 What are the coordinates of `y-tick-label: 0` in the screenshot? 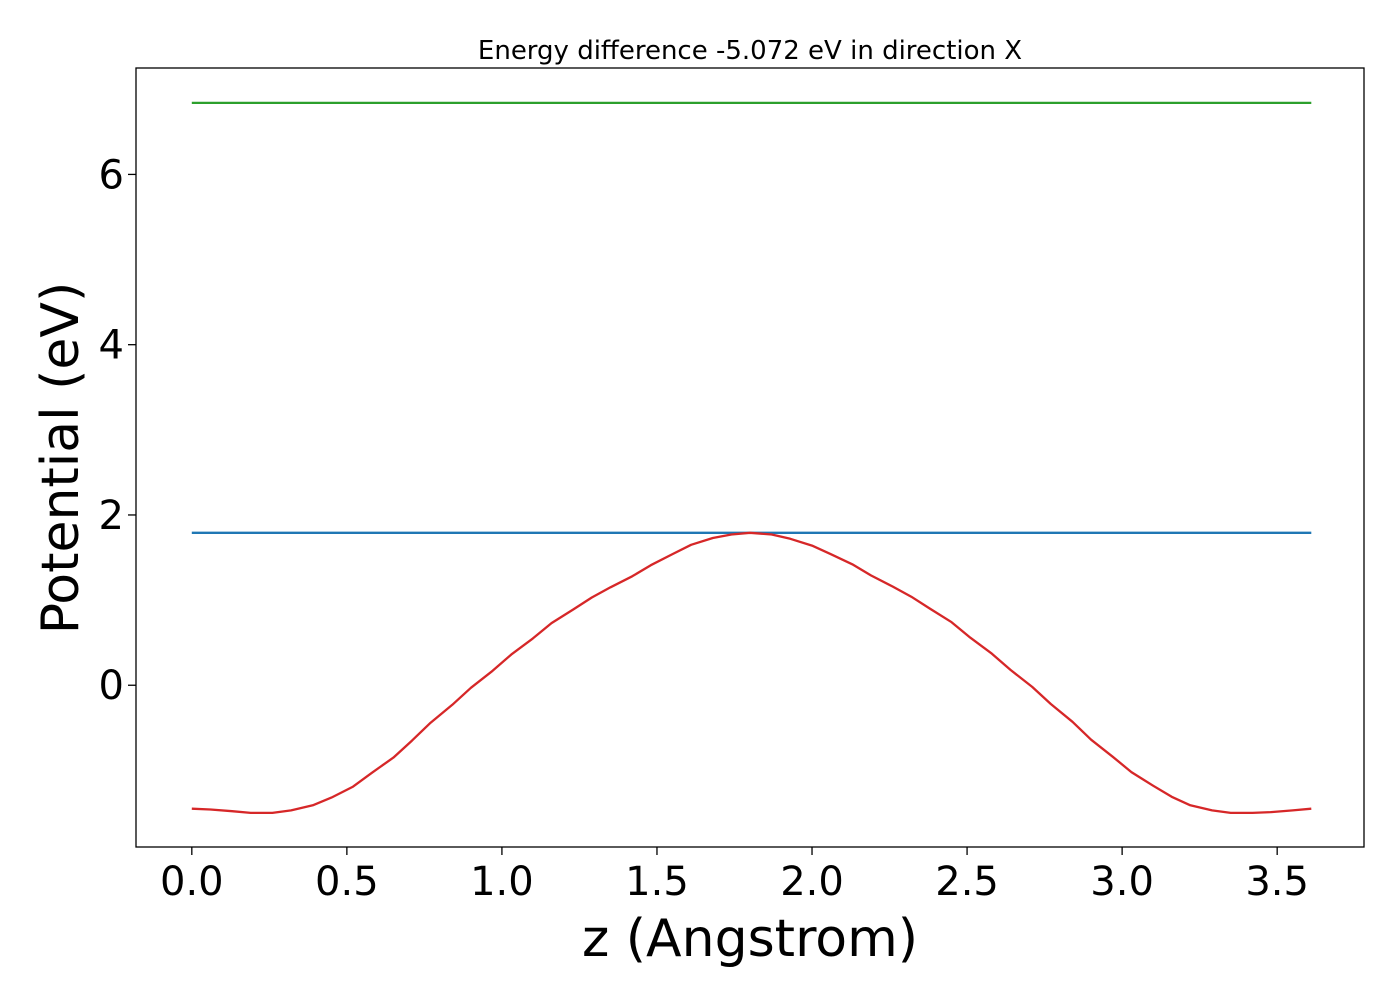 It's located at (111, 686).